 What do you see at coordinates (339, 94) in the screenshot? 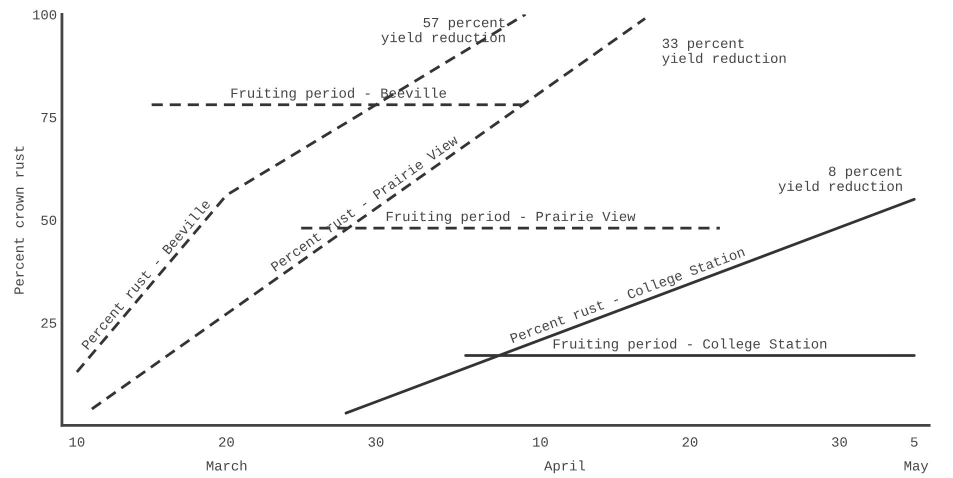
I see `series-label: Fruiting period - Beeville` at bounding box center [339, 94].